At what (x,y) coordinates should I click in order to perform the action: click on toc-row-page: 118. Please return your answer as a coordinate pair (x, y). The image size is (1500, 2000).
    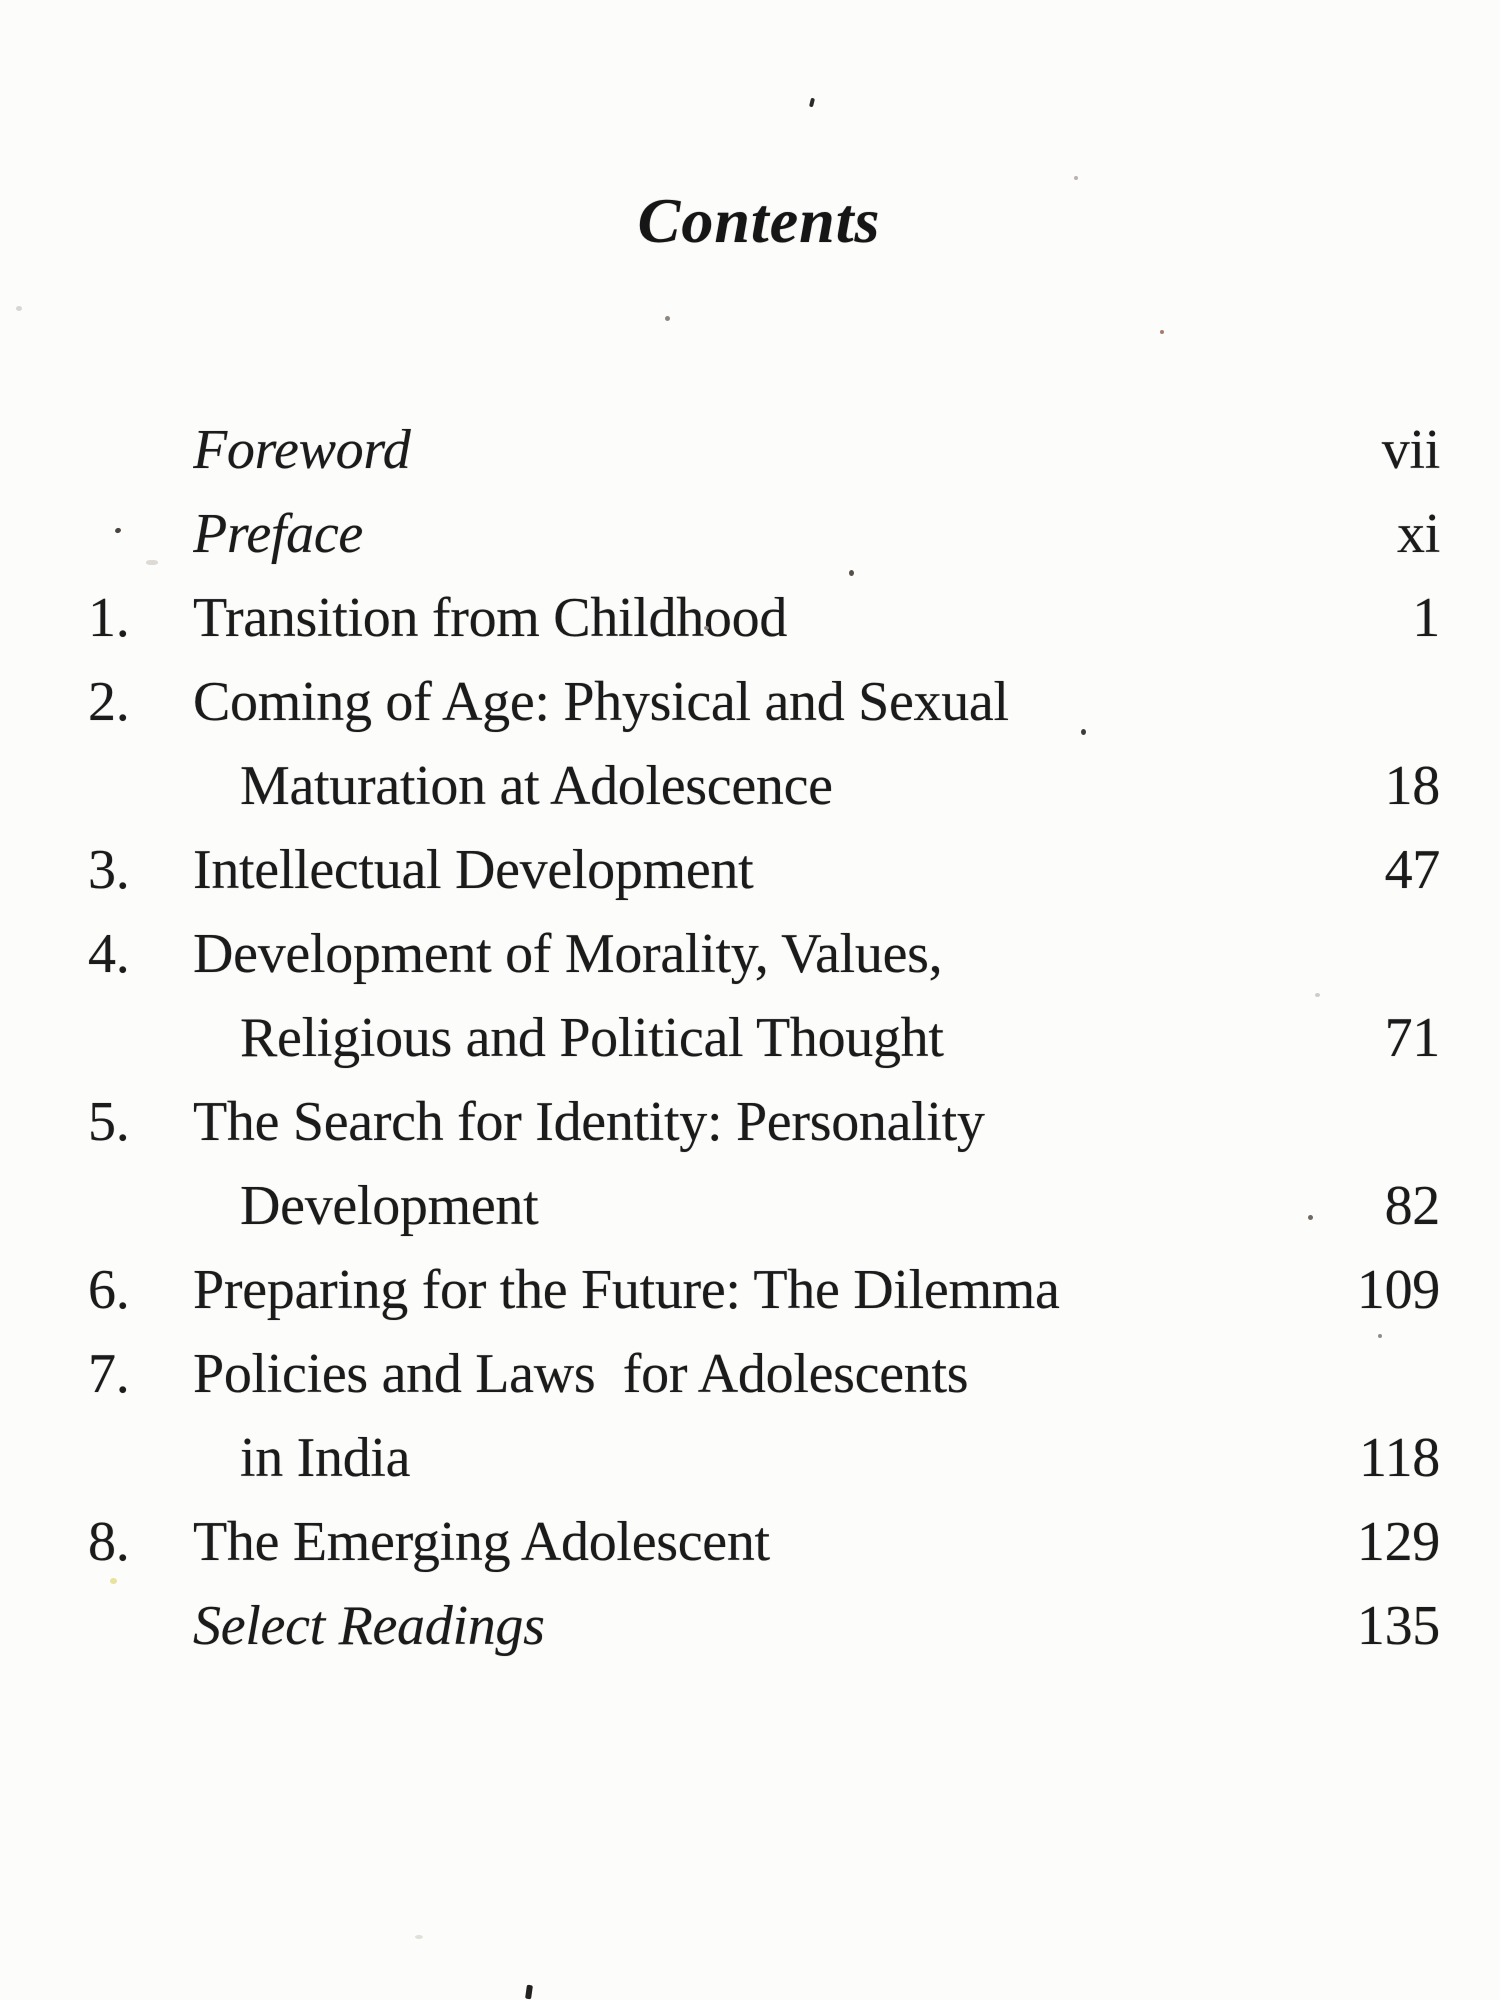
    Looking at the image, I should click on (1399, 1458).